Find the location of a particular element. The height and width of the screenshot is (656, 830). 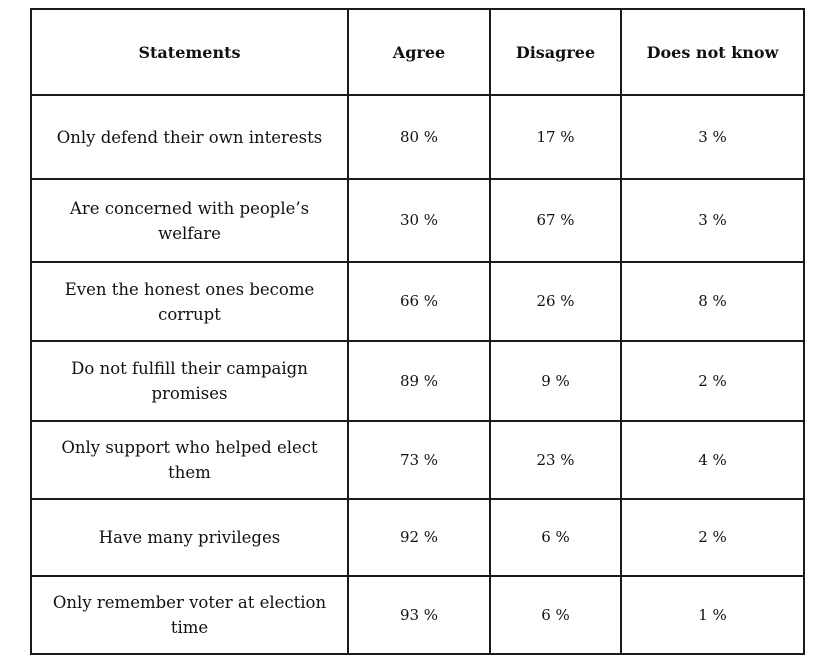

table-row: Have many privileges 92 % 6 % 2 % is located at coordinates (417, 537).